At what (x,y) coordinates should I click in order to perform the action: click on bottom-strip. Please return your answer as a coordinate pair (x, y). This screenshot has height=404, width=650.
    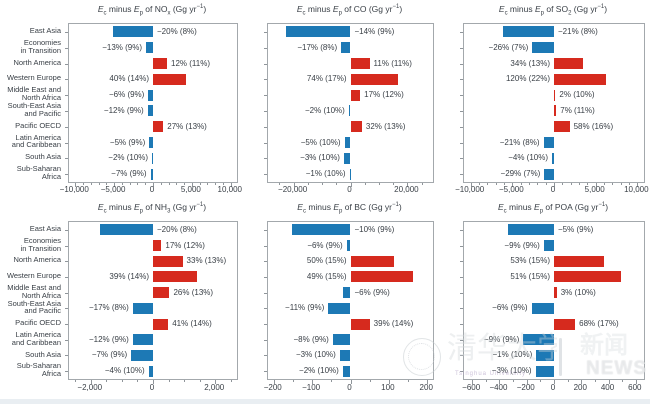
    Looking at the image, I should click on (325, 401).